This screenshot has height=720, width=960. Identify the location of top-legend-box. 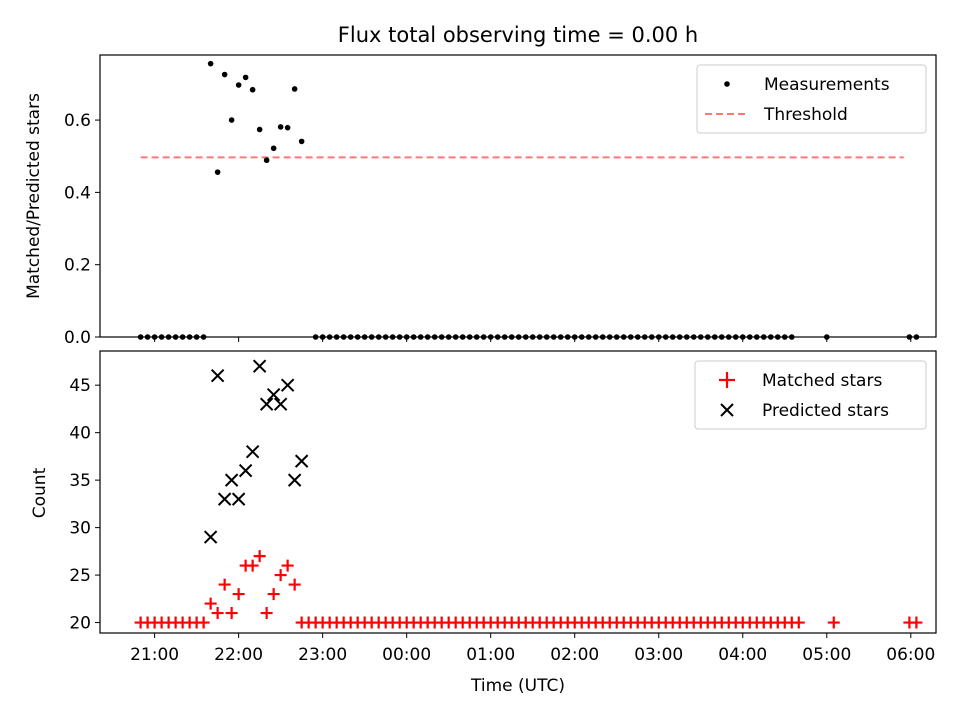
(811, 99).